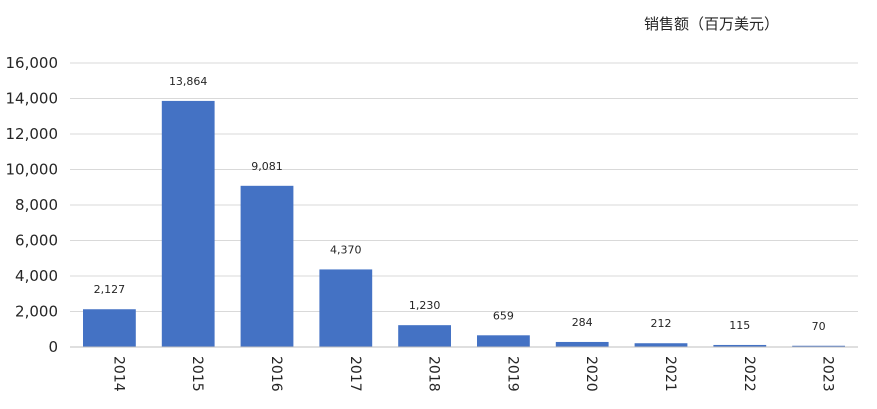  What do you see at coordinates (355, 374) in the screenshot?
I see `x-tick-label: 2017` at bounding box center [355, 374].